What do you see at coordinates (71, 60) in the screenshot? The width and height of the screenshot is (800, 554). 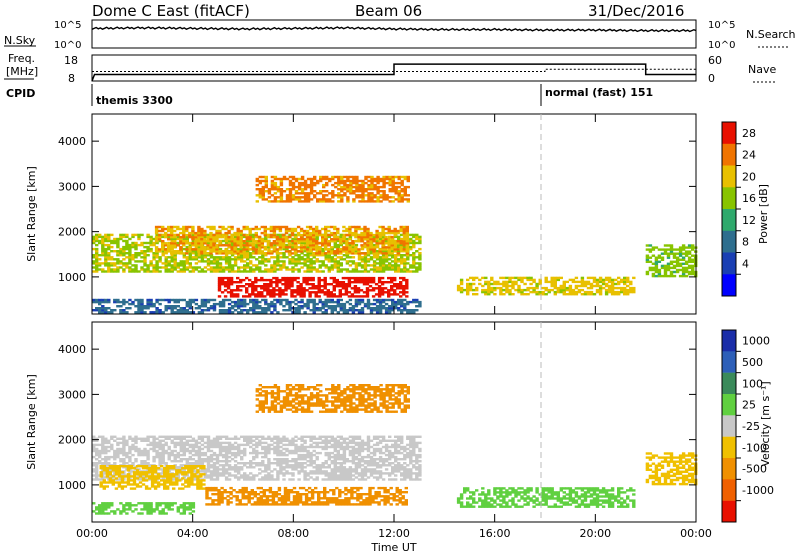 I see `freq-tick-top: 18` at bounding box center [71, 60].